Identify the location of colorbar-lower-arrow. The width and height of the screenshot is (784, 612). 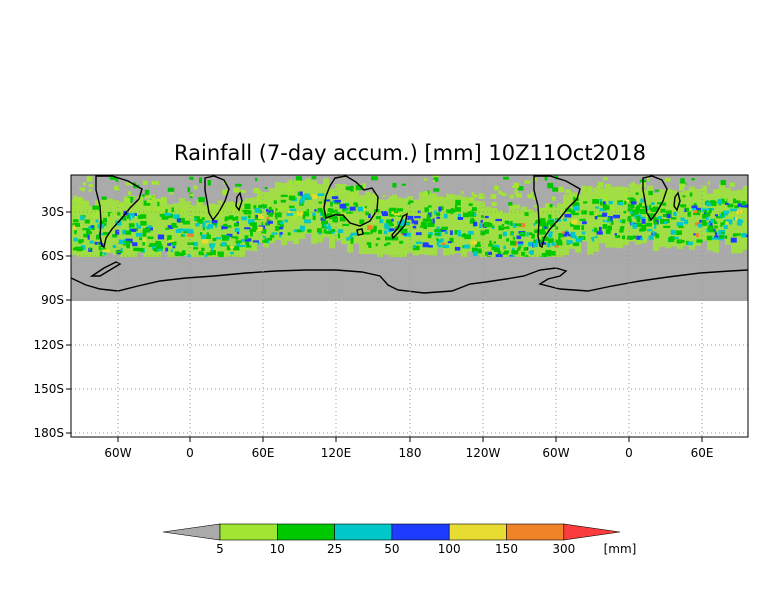
(191, 532).